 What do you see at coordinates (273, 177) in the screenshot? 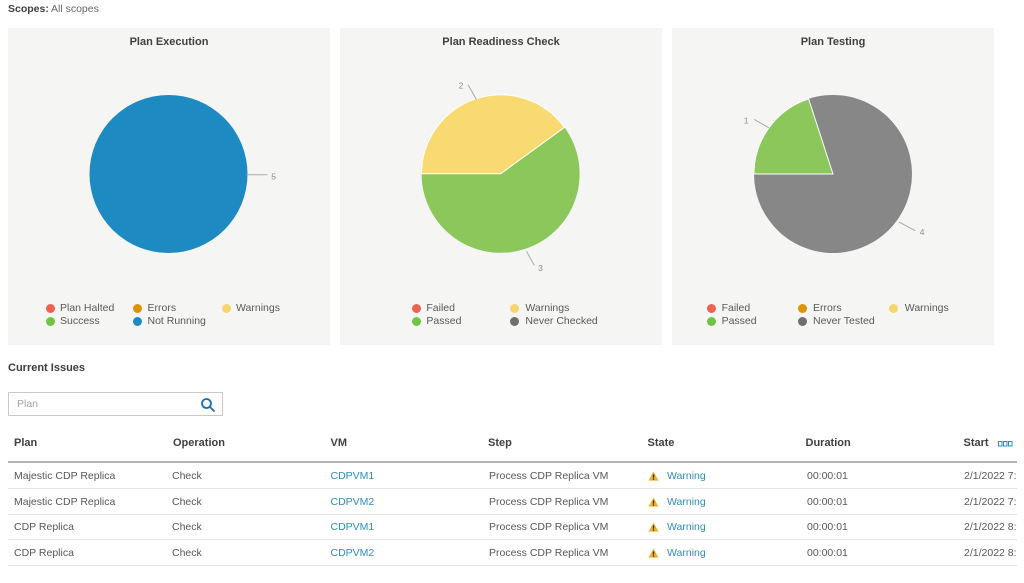
I see `svg-text: 5` at bounding box center [273, 177].